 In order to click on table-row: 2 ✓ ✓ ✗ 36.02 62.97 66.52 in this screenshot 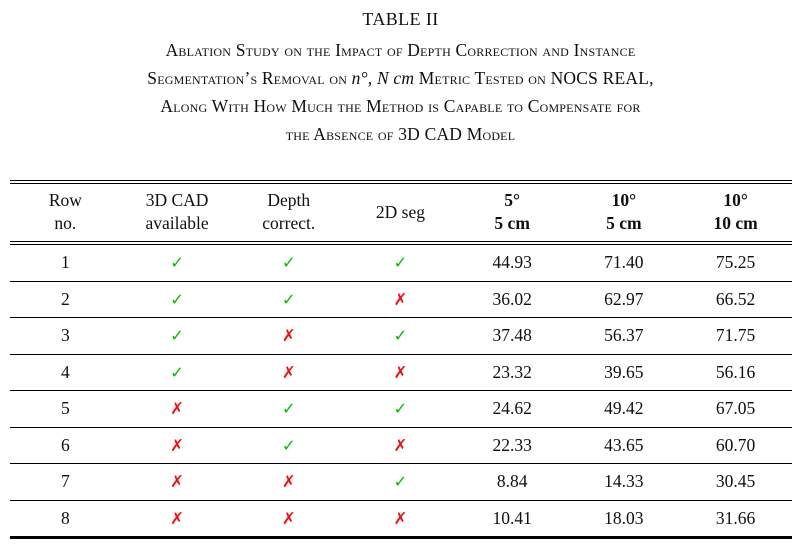, I will do `click(400, 299)`.